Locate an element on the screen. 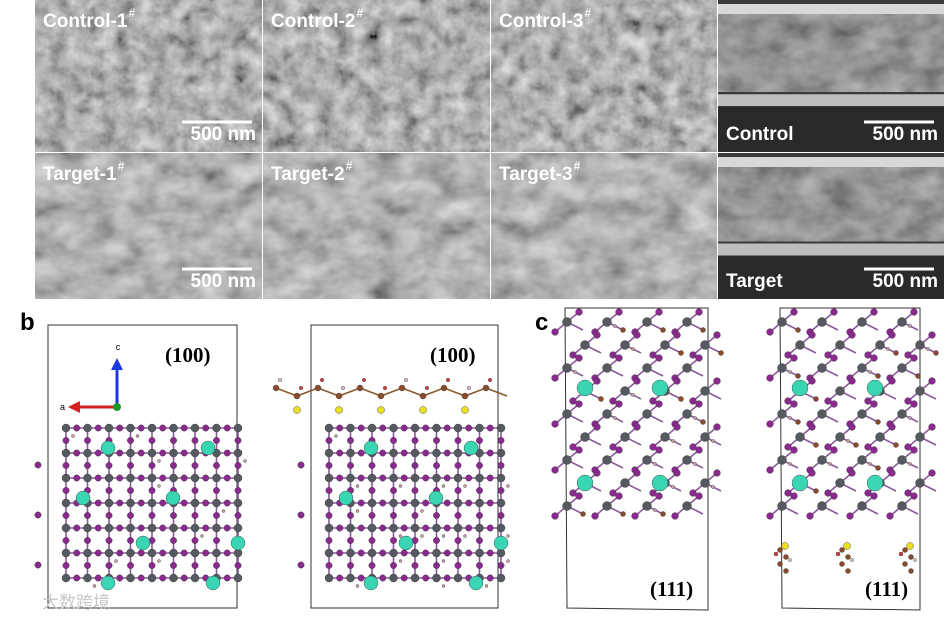  sem-image is located at coordinates (604, 76).